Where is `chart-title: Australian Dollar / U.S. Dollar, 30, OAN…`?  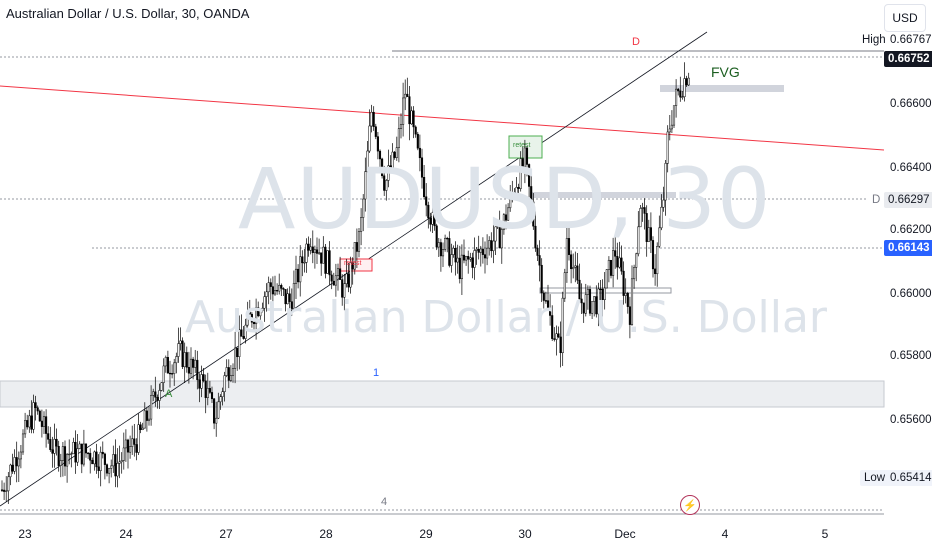 chart-title: Australian Dollar / U.S. Dollar, 30, OAN… is located at coordinates (128, 13).